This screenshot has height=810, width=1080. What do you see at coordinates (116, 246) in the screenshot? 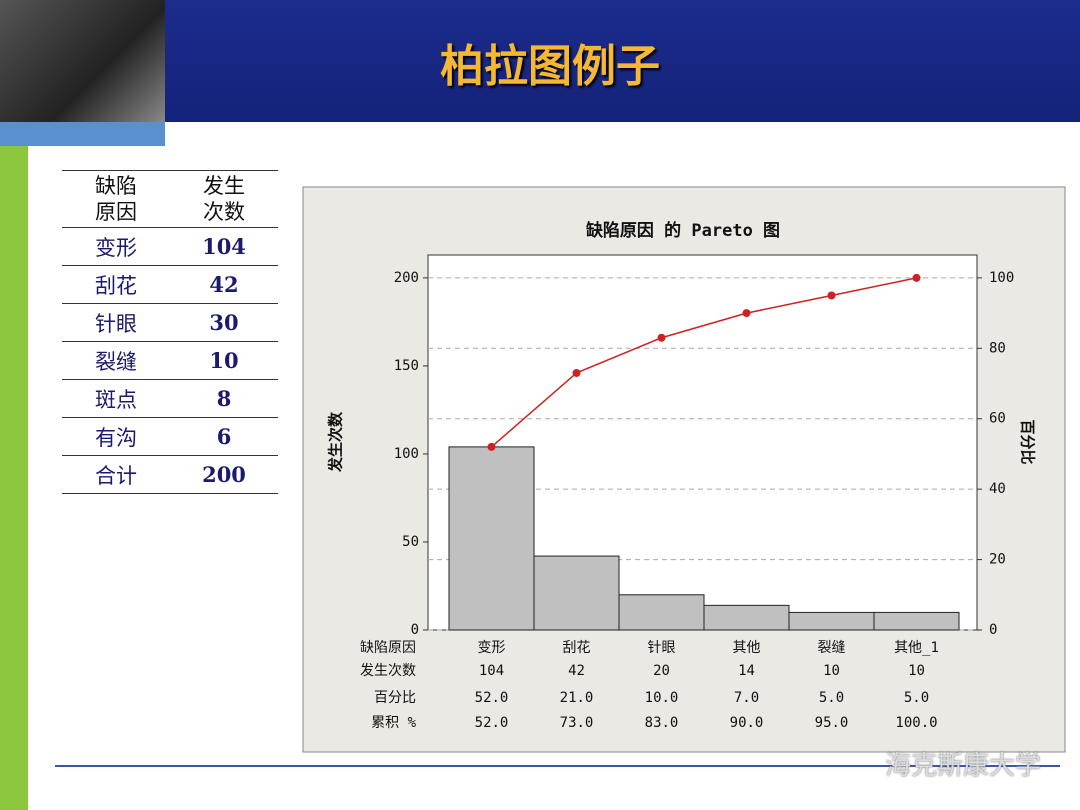
I see `table-cell: 变形` at bounding box center [116, 246].